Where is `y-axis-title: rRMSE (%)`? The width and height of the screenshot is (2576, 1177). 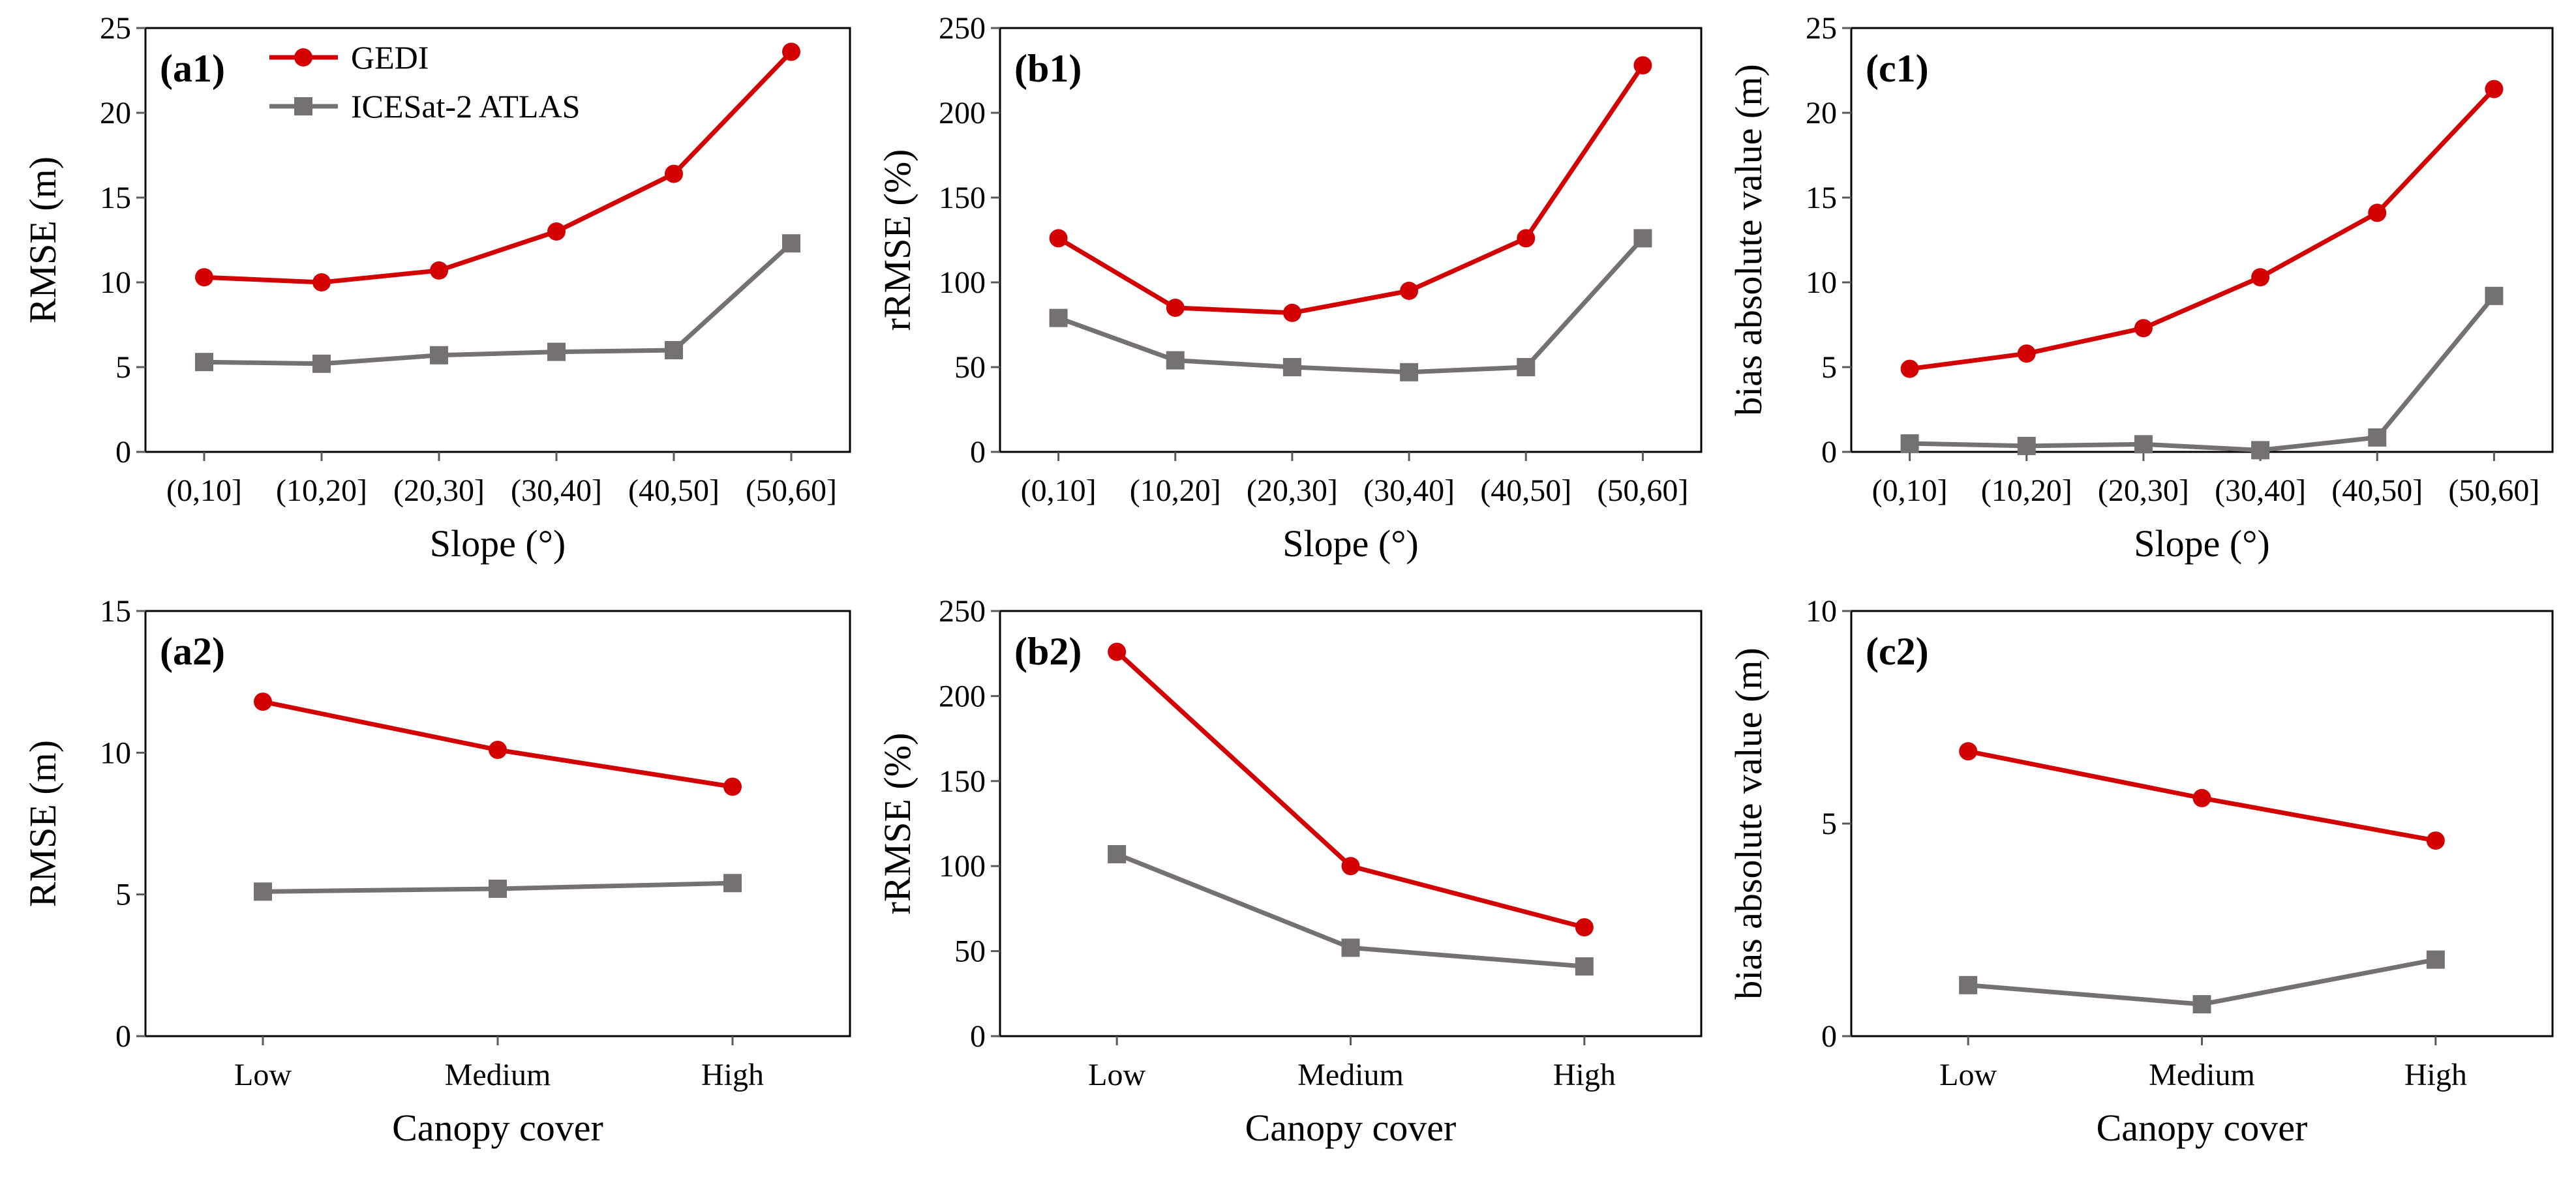 y-axis-title: rRMSE (%) is located at coordinates (897, 240).